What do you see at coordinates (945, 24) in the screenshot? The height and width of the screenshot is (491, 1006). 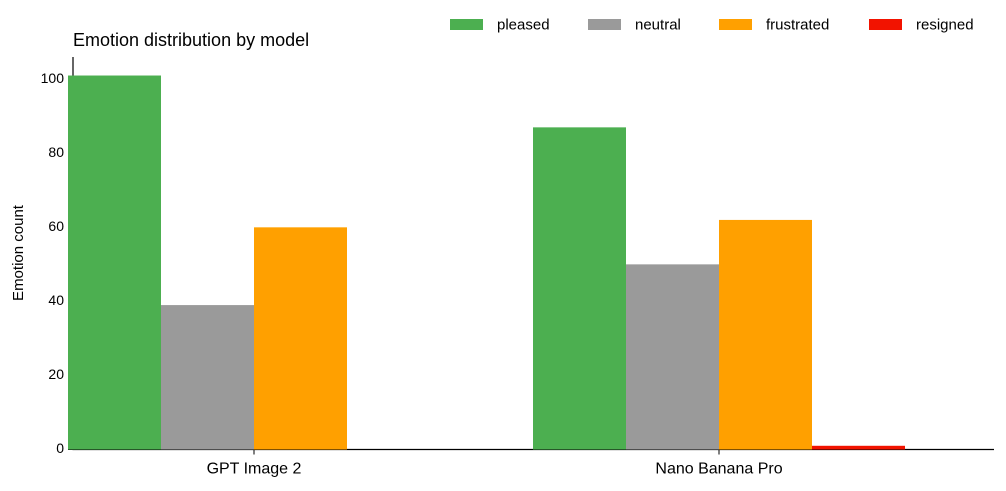 I see `legend-label: resigned` at bounding box center [945, 24].